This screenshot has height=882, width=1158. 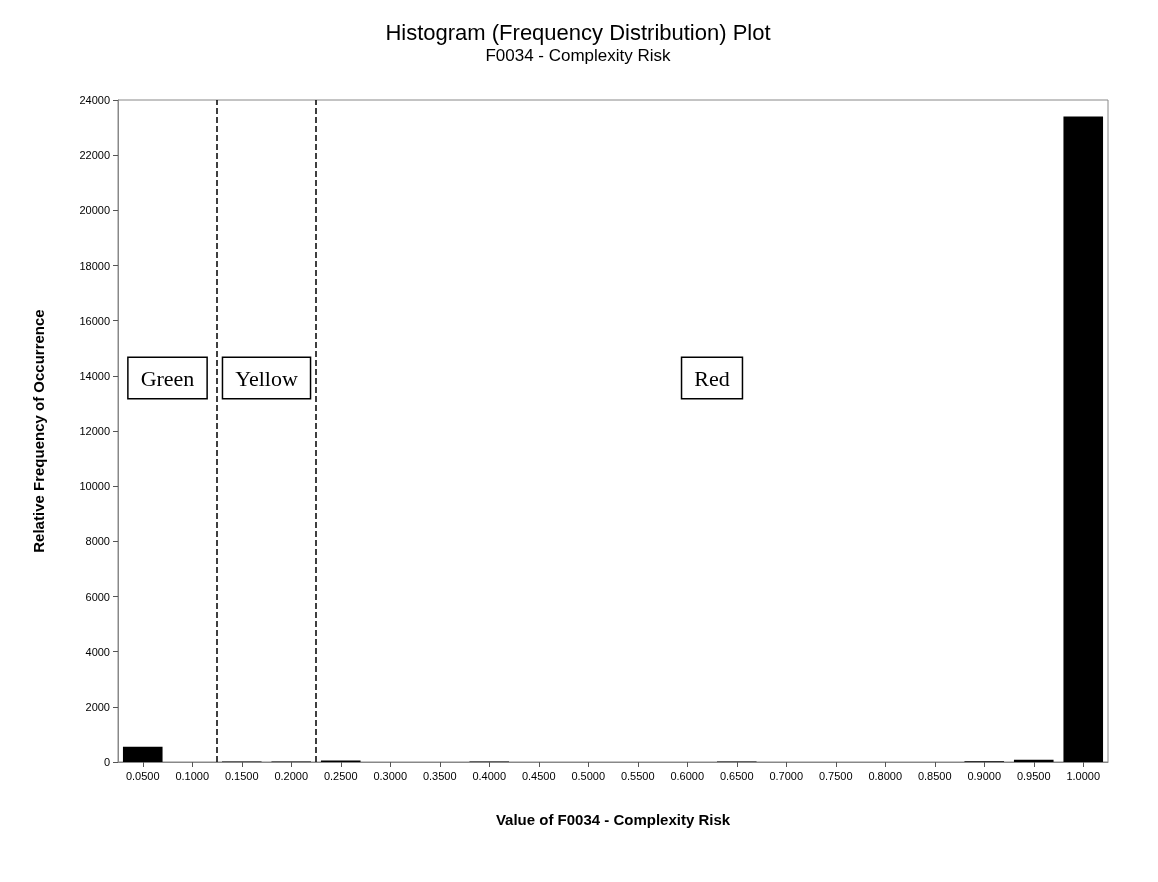 I want to click on y-tick-label: 4000, so click(x=97, y=651).